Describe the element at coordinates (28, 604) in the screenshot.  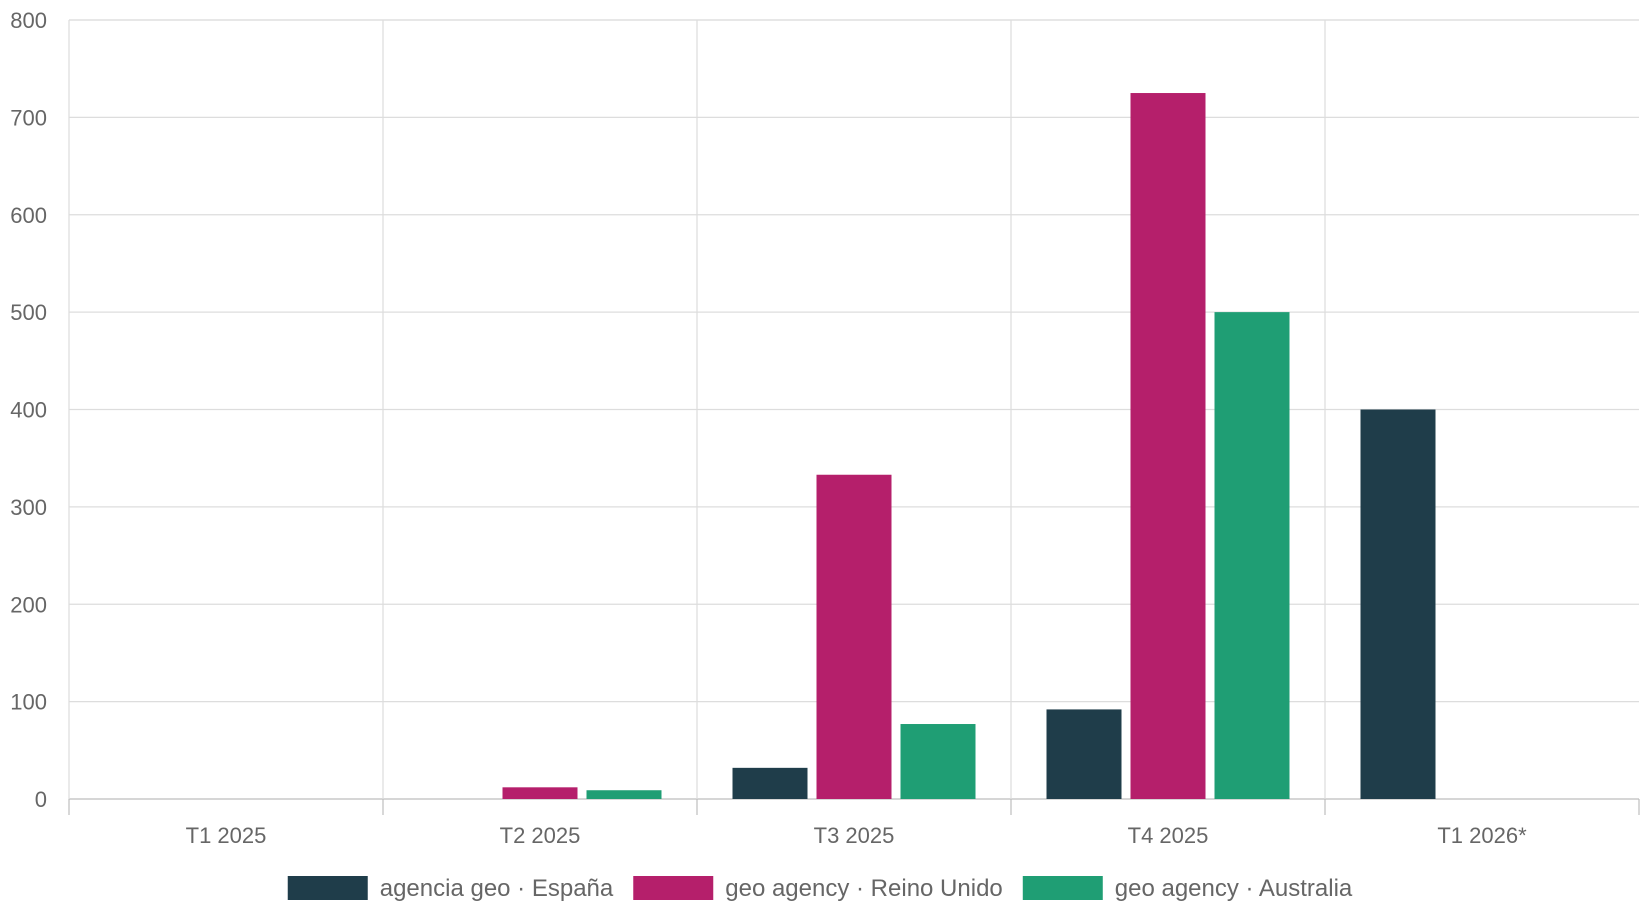
I see `y-tick-label: 200` at that location.